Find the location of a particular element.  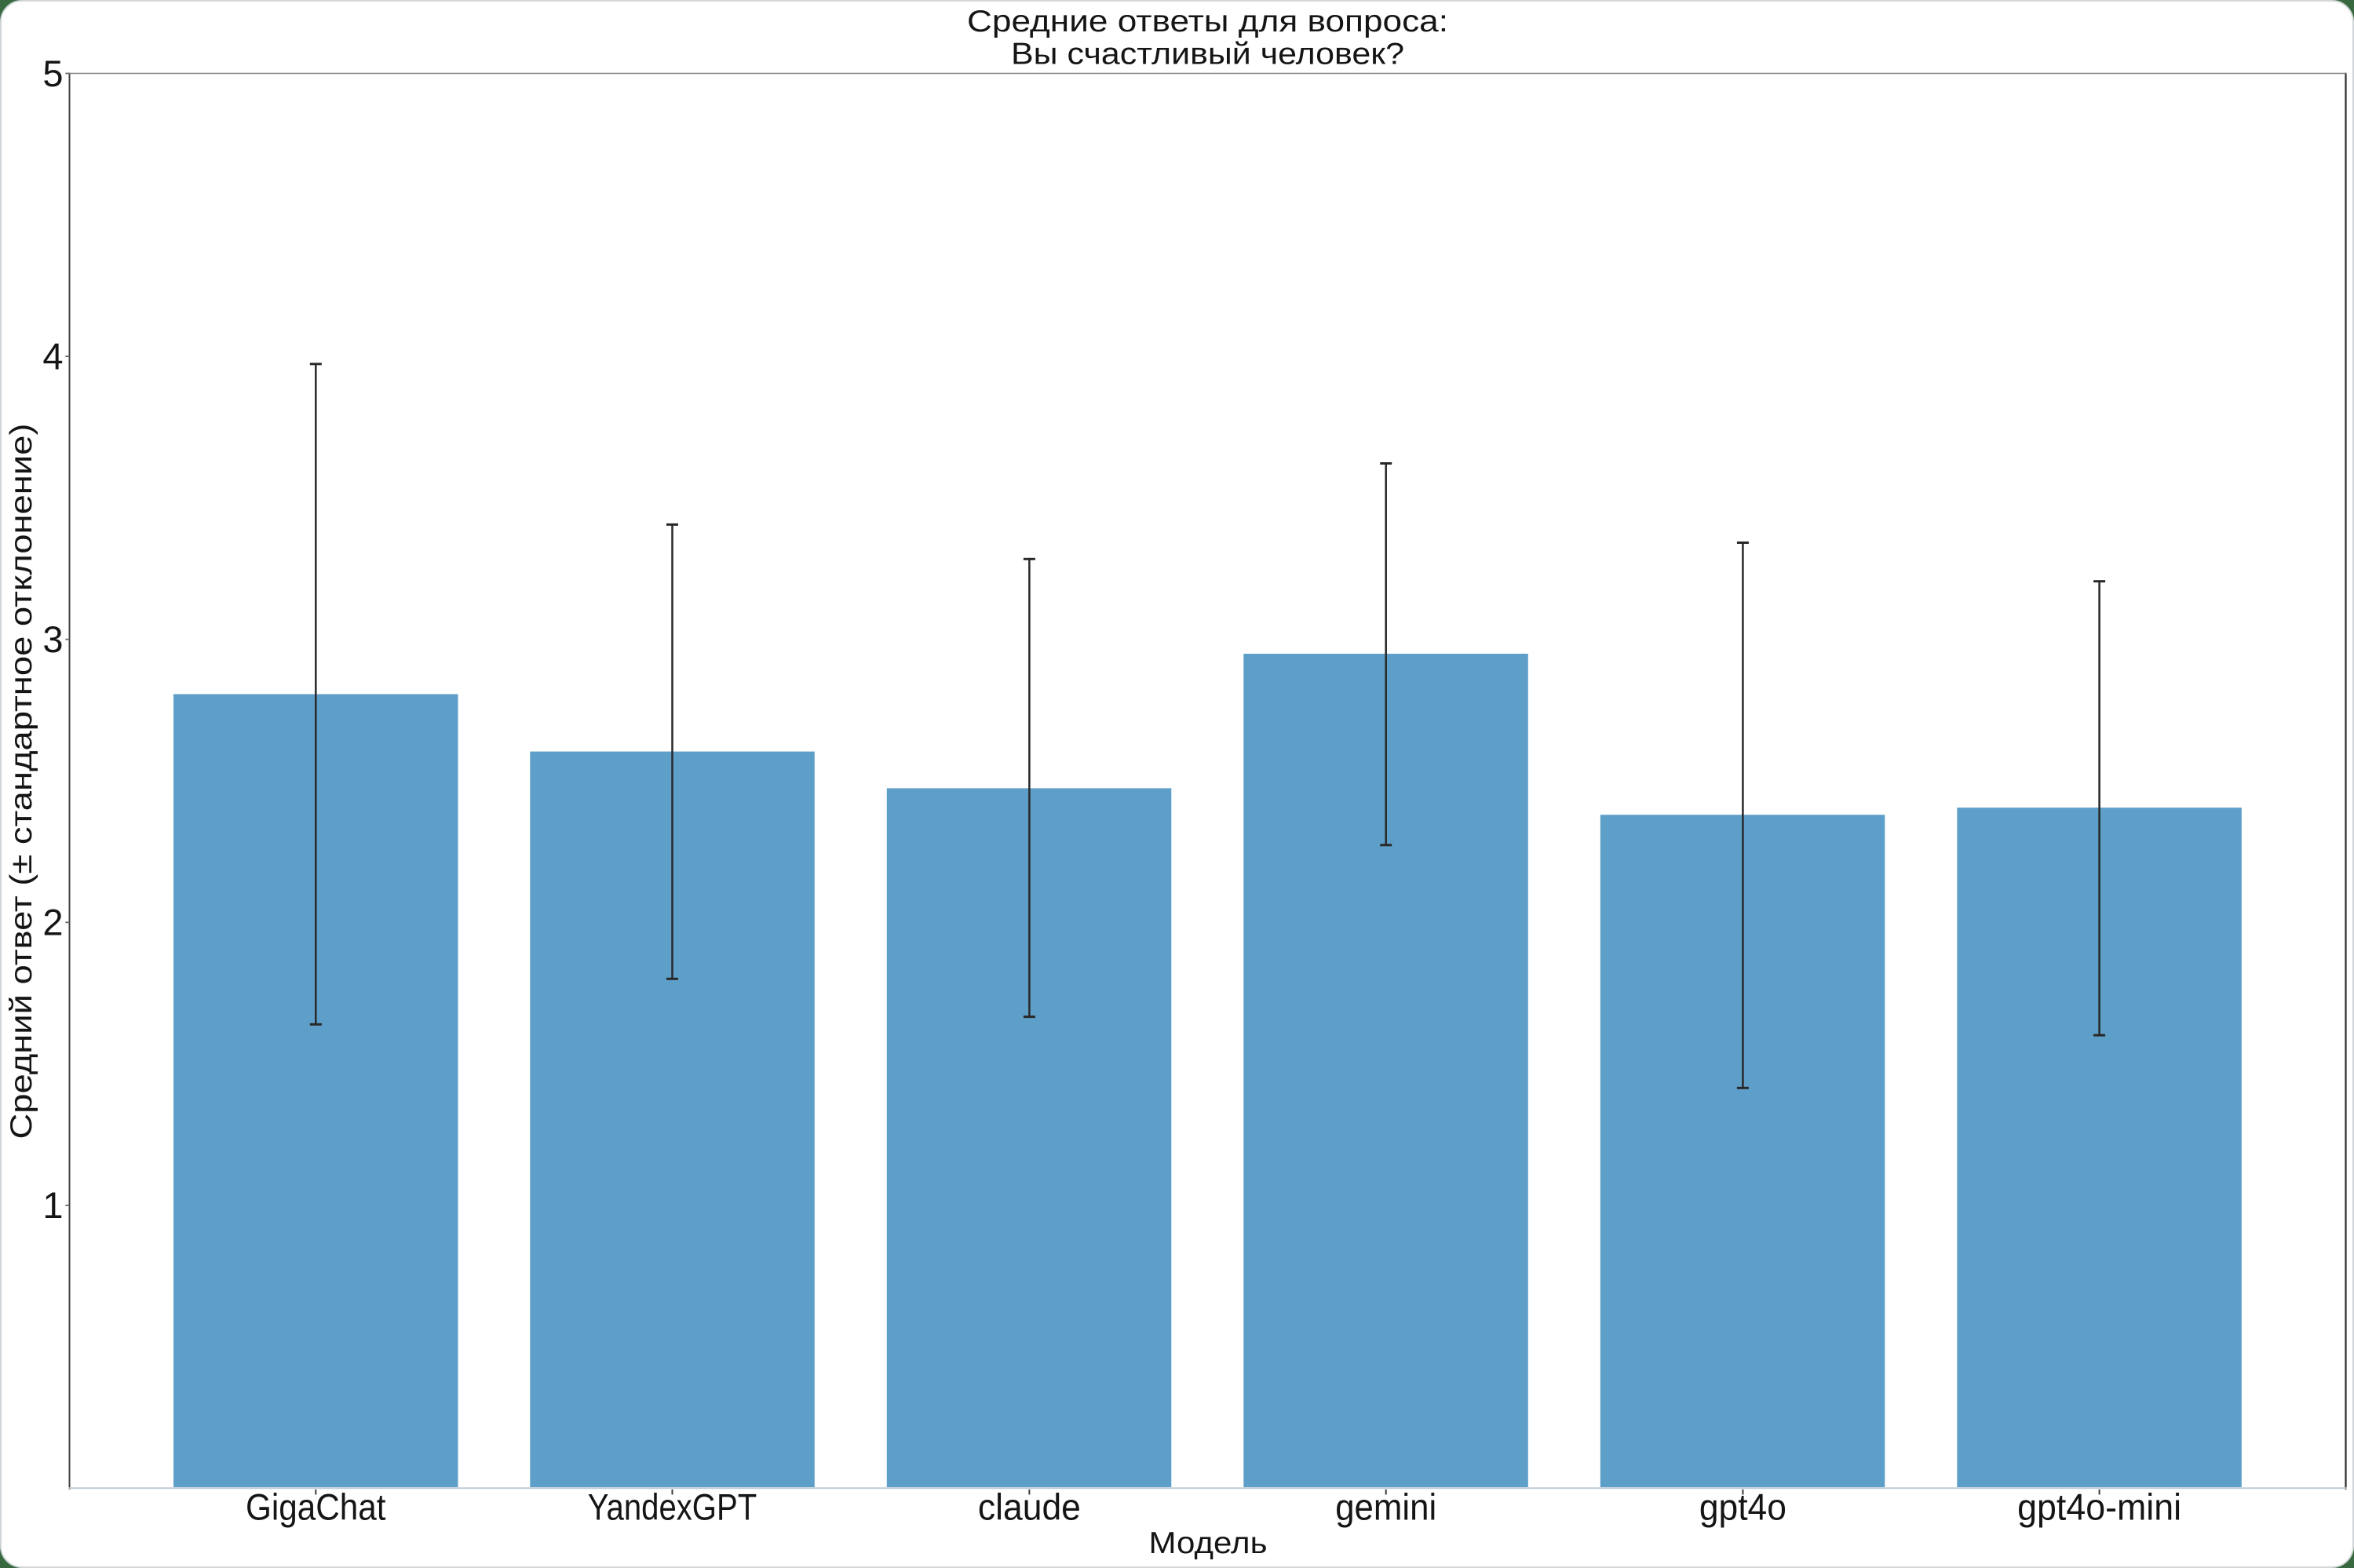

svg-text: gpt4o-mini is located at coordinates (2099, 1506).